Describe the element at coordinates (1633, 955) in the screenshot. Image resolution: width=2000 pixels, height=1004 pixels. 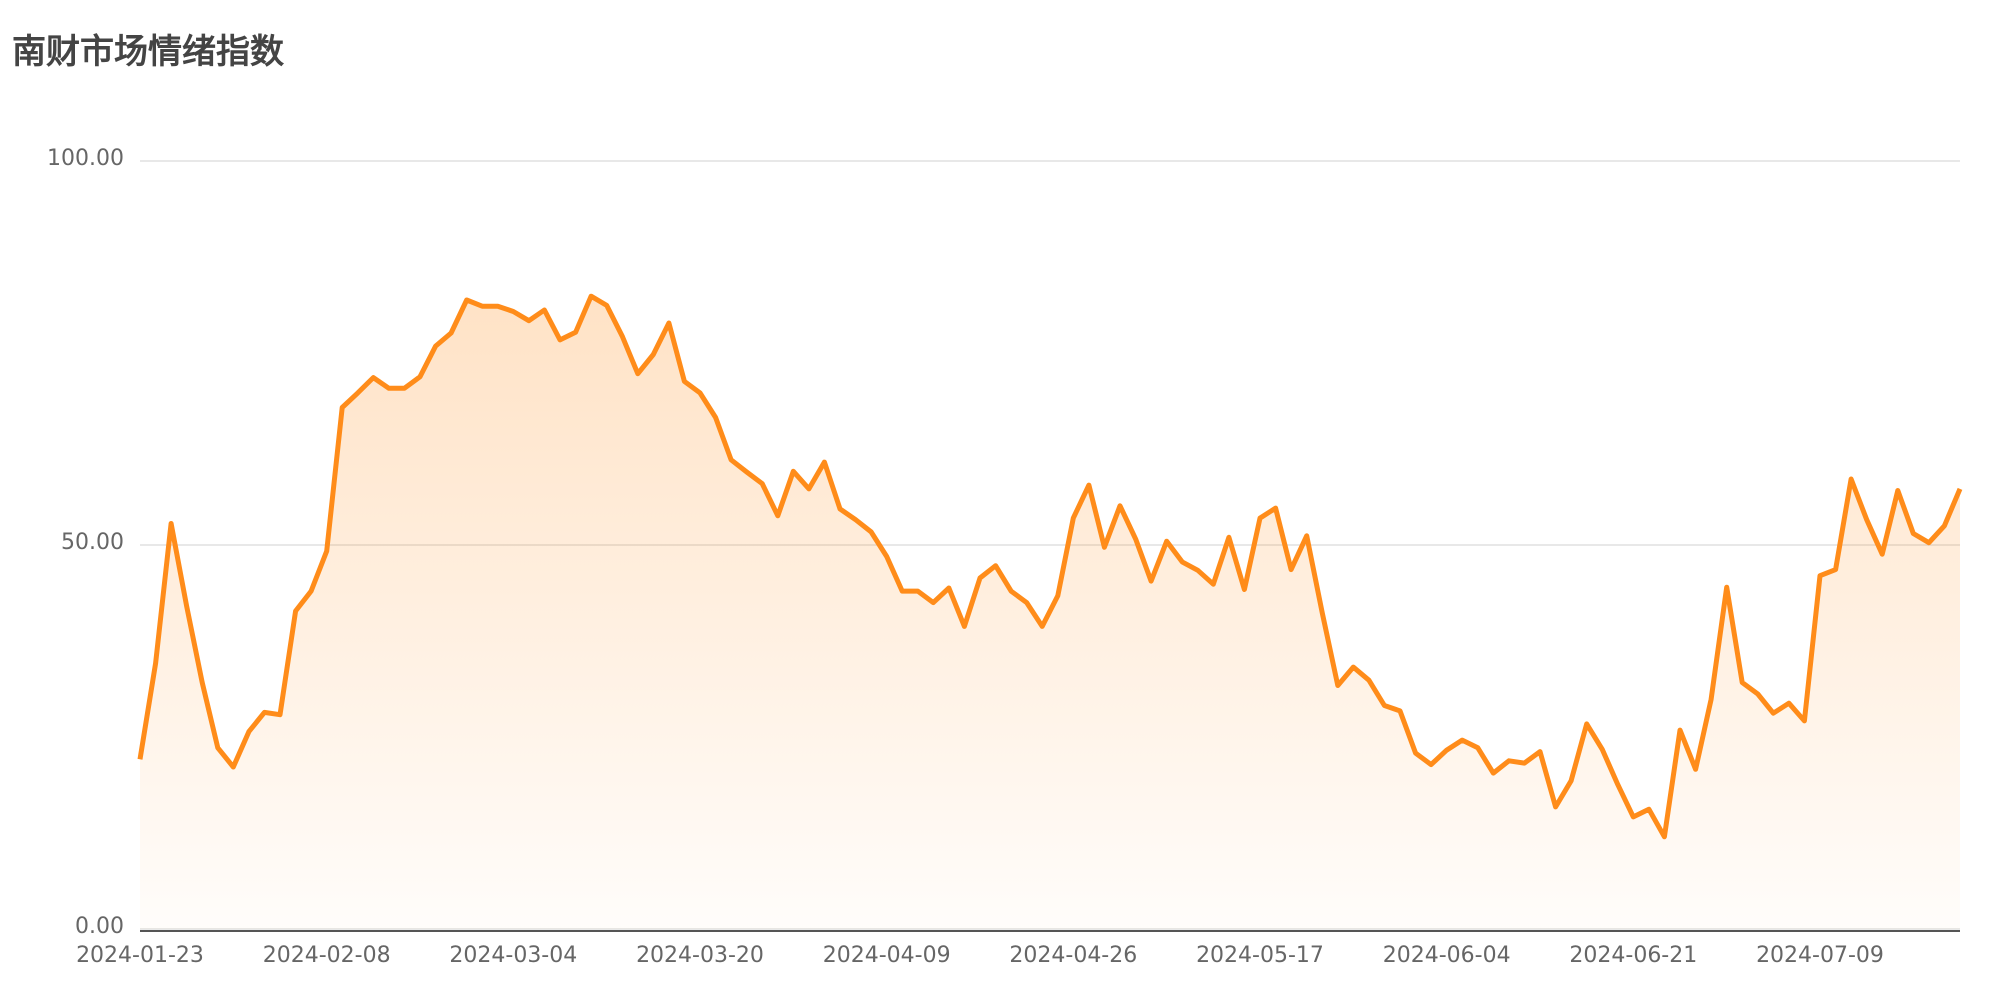
I see `x-tick-label: 2024-06-21` at that location.